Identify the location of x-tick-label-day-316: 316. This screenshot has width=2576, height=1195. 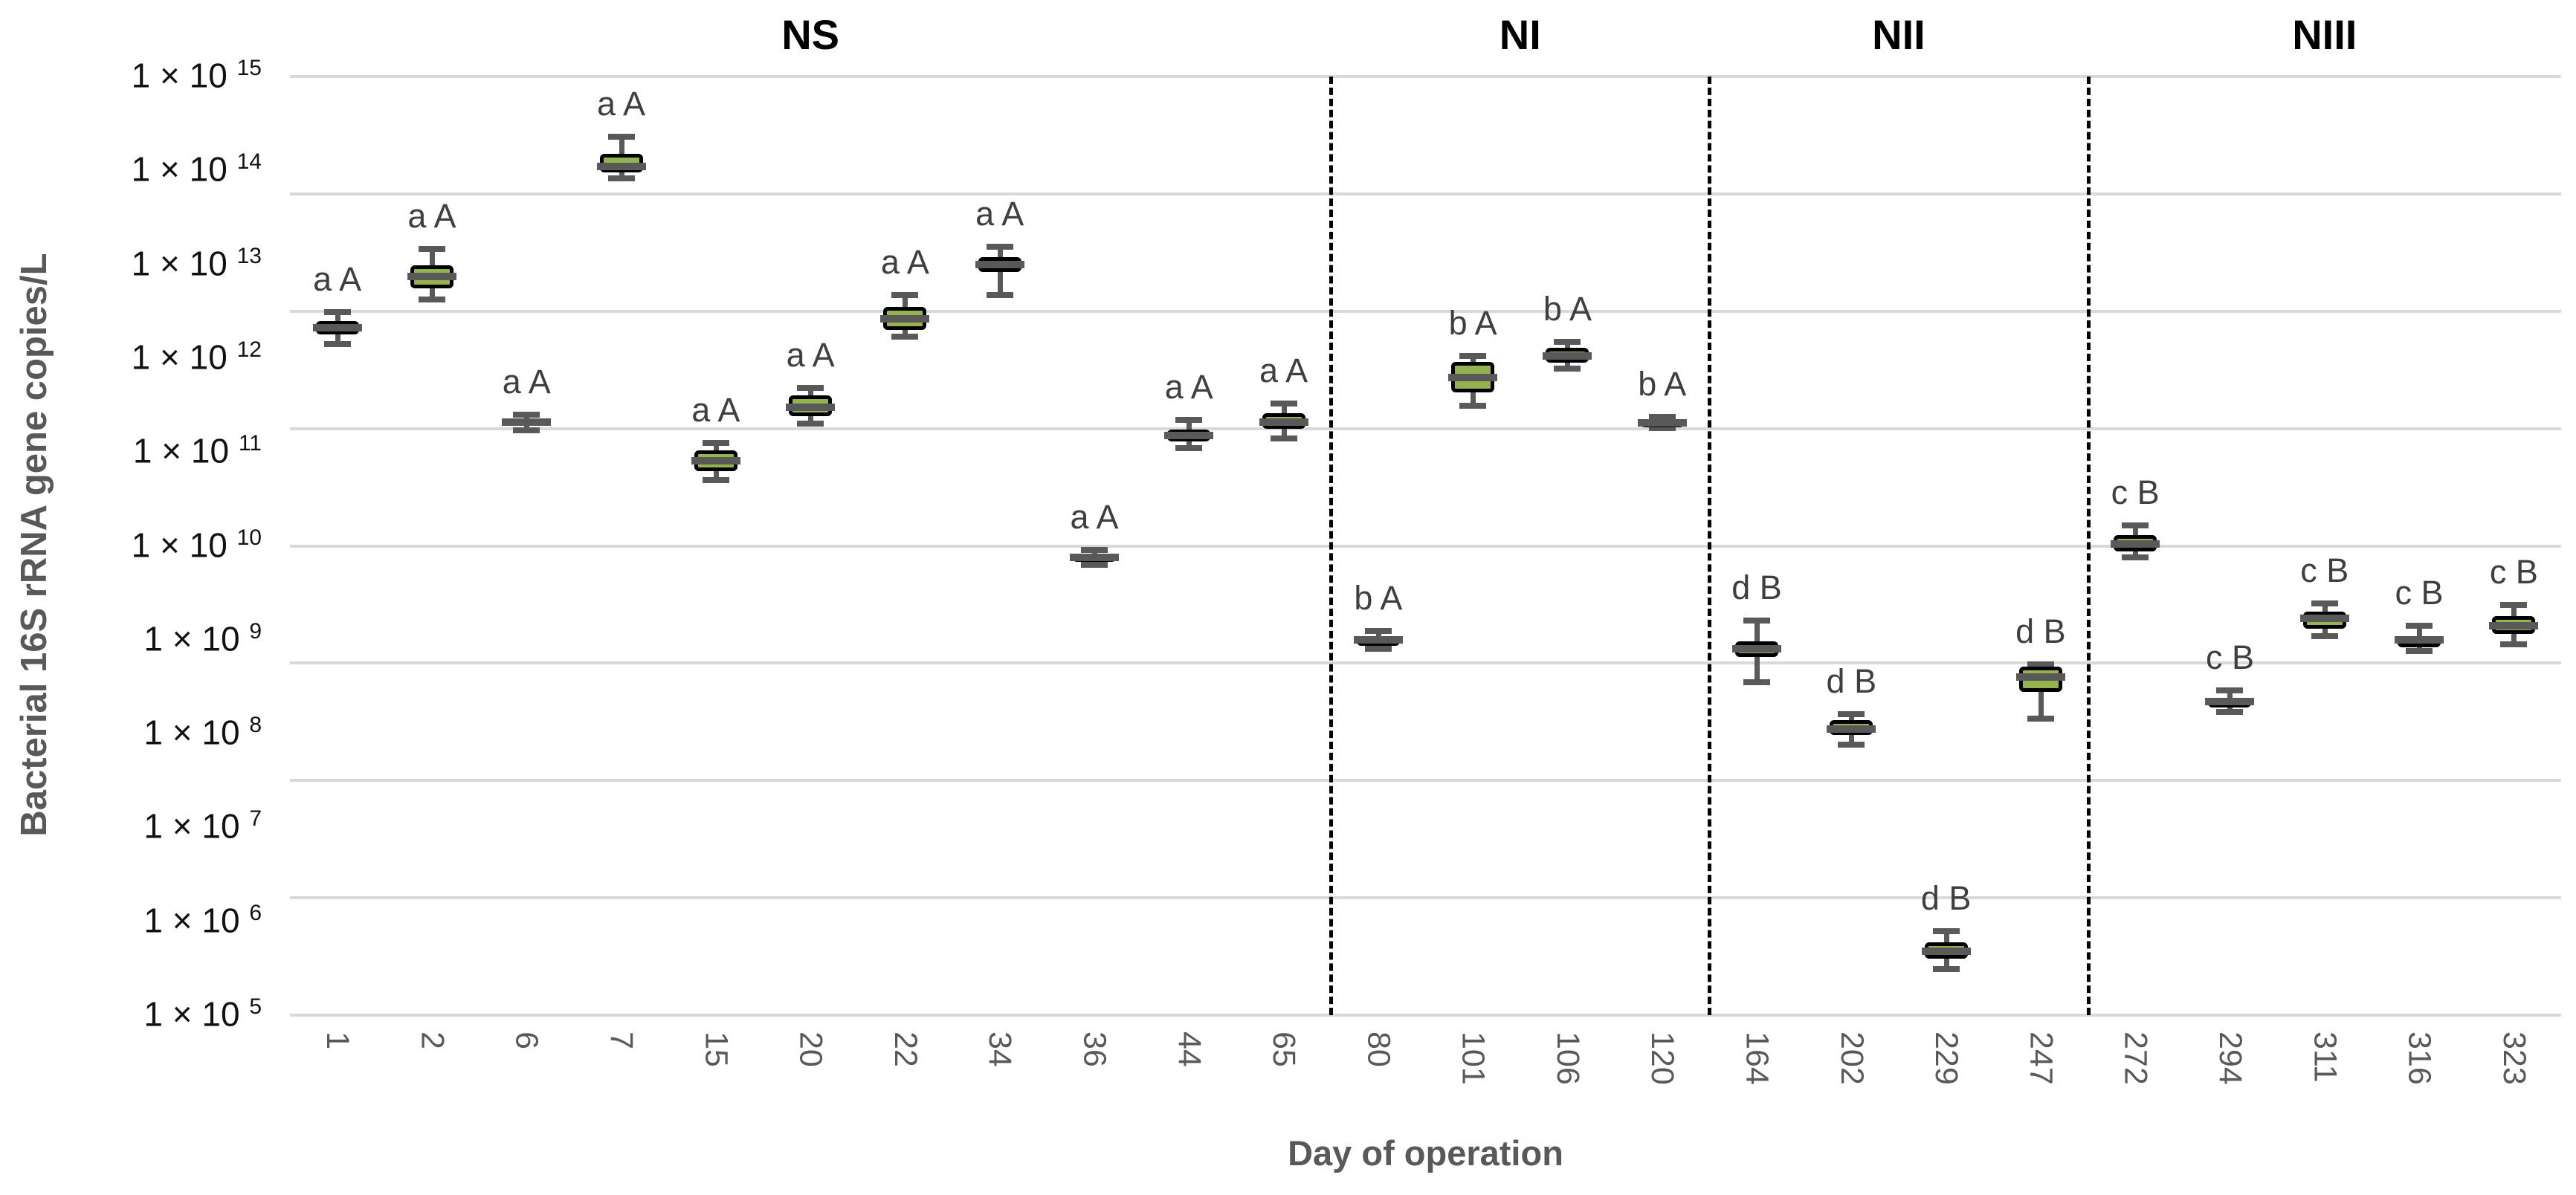
(2419, 1058).